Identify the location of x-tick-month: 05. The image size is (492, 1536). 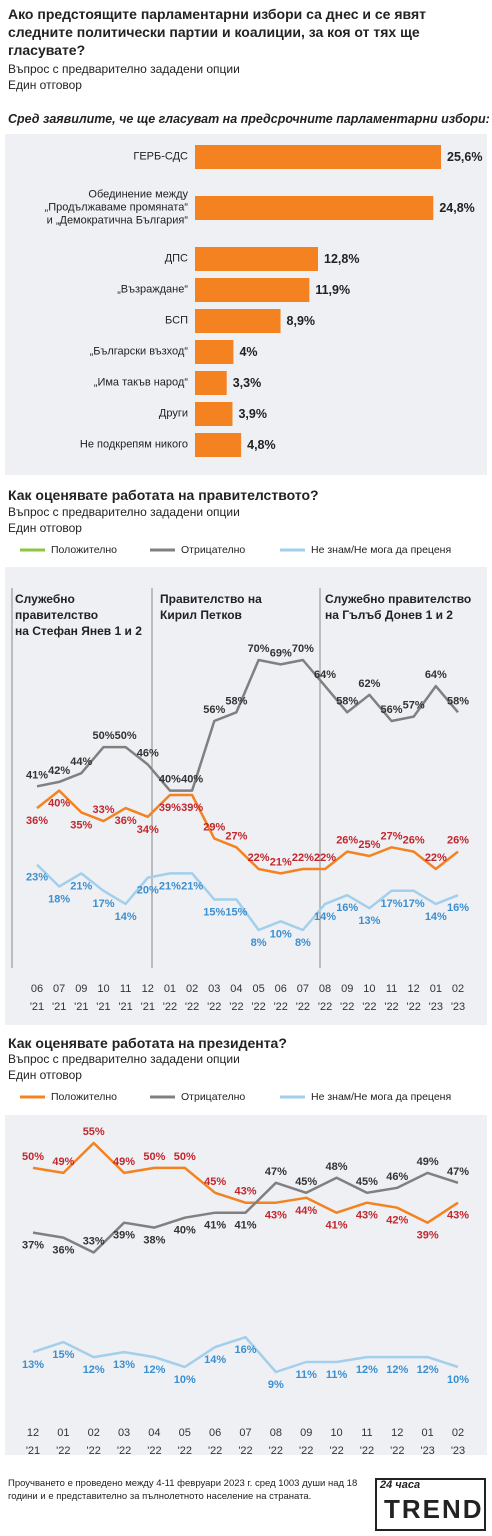
(185, 1433).